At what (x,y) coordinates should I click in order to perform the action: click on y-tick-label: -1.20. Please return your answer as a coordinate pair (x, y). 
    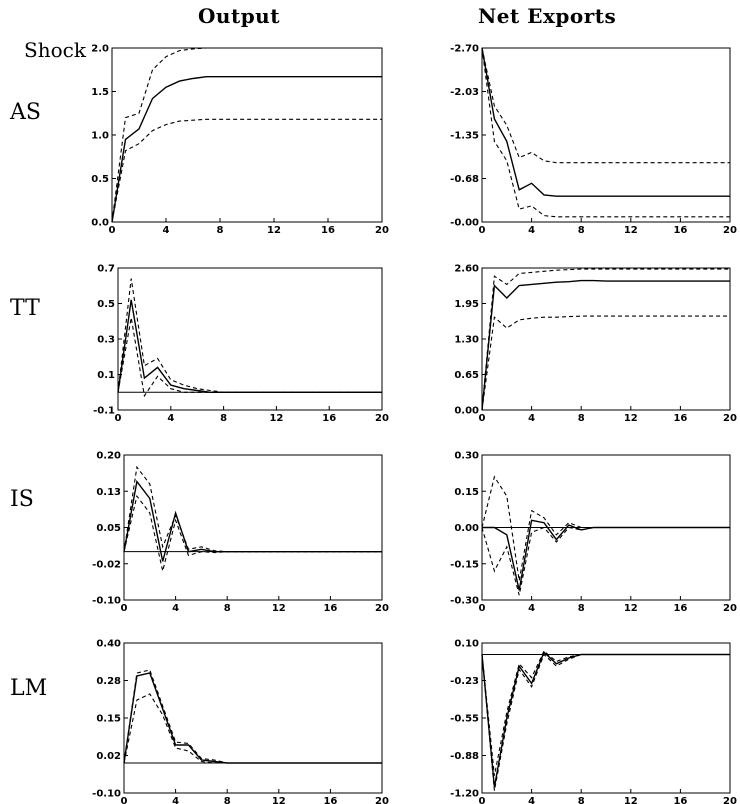
    Looking at the image, I should click on (464, 794).